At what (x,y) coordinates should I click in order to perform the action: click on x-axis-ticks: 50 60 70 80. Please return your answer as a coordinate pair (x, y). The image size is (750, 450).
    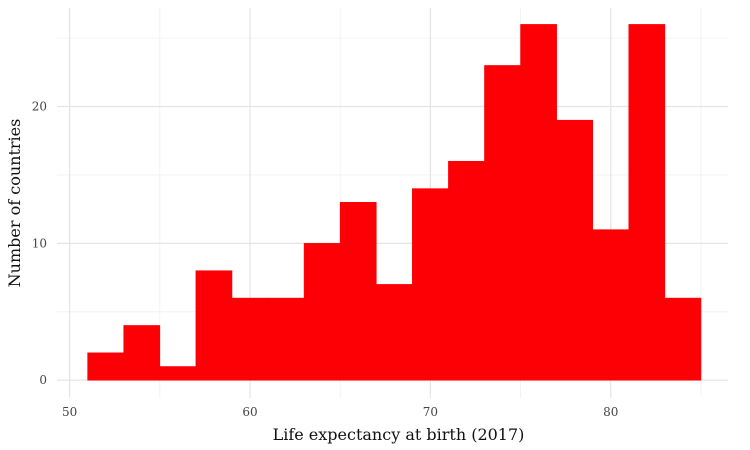
    Looking at the image, I should click on (340, 412).